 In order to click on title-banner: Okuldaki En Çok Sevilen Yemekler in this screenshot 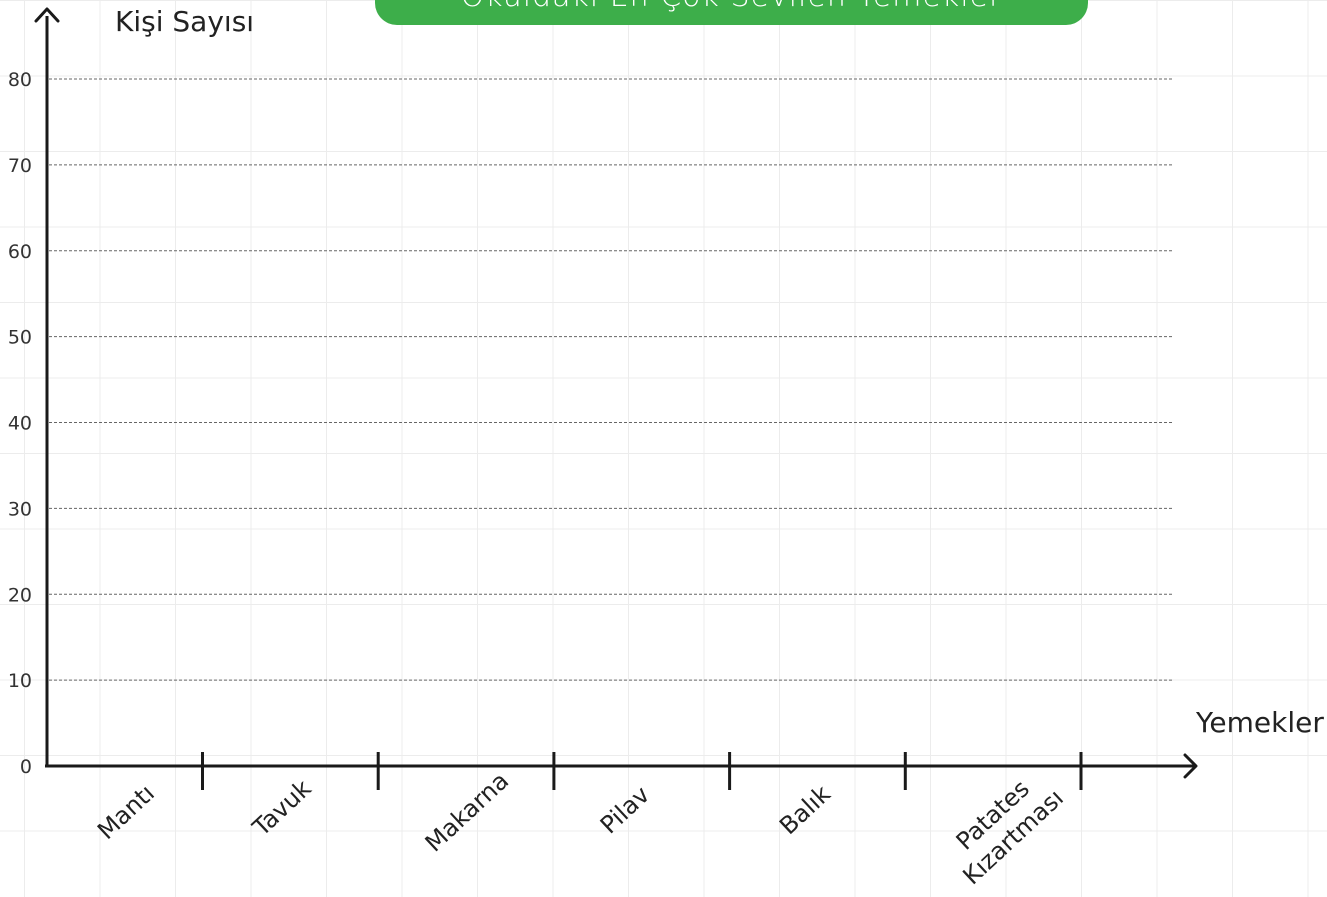, I will do `click(731, 12)`.